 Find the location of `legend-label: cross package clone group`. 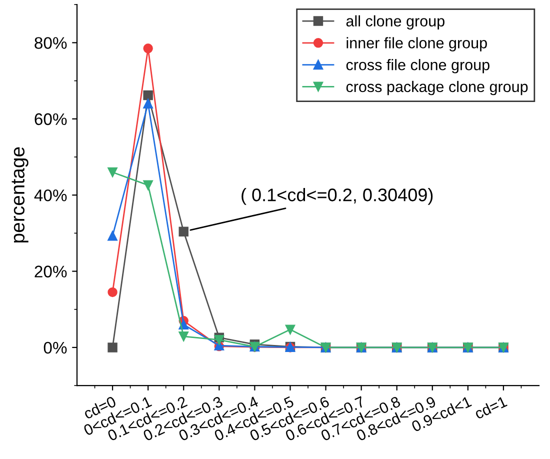

legend-label: cross package clone group is located at coordinates (437, 88).